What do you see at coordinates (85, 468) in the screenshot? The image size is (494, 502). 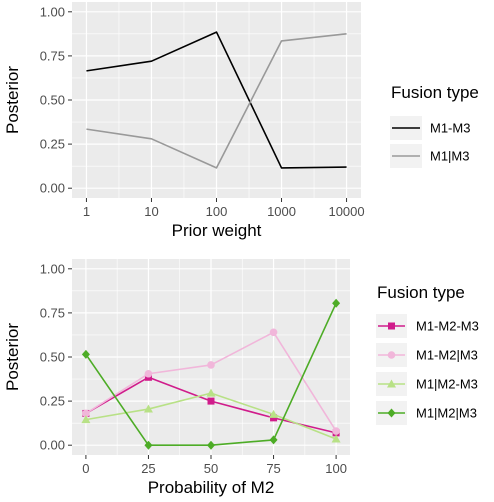 I see `x-tick-label: 0` at bounding box center [85, 468].